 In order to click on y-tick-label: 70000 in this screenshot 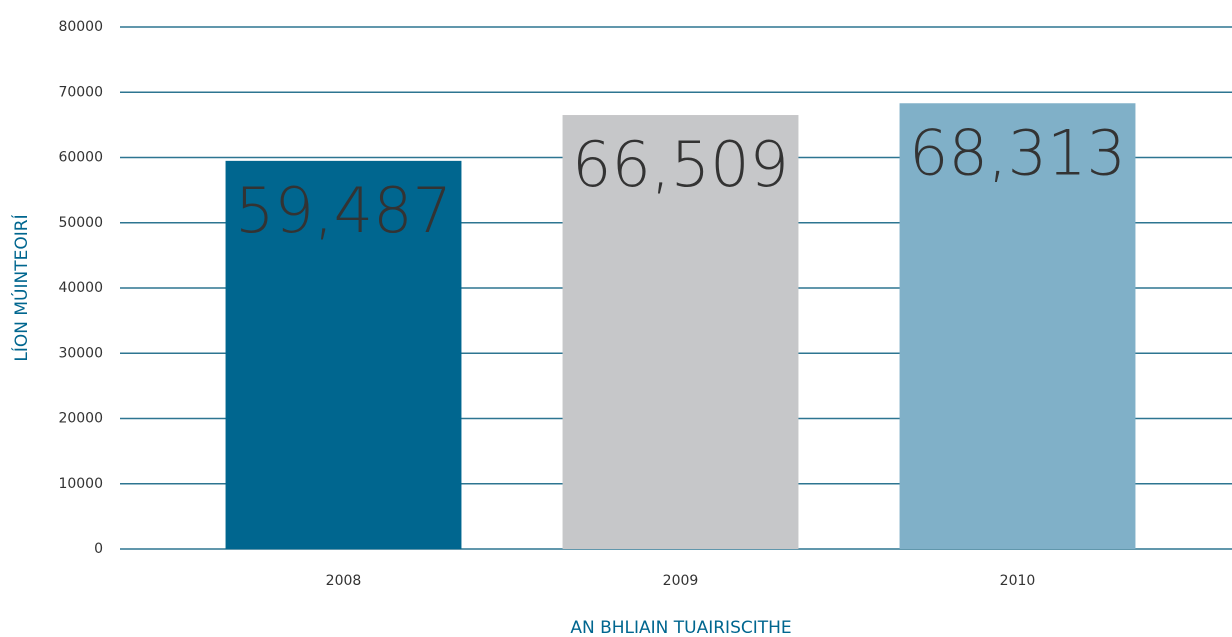, I will do `click(80, 92)`.